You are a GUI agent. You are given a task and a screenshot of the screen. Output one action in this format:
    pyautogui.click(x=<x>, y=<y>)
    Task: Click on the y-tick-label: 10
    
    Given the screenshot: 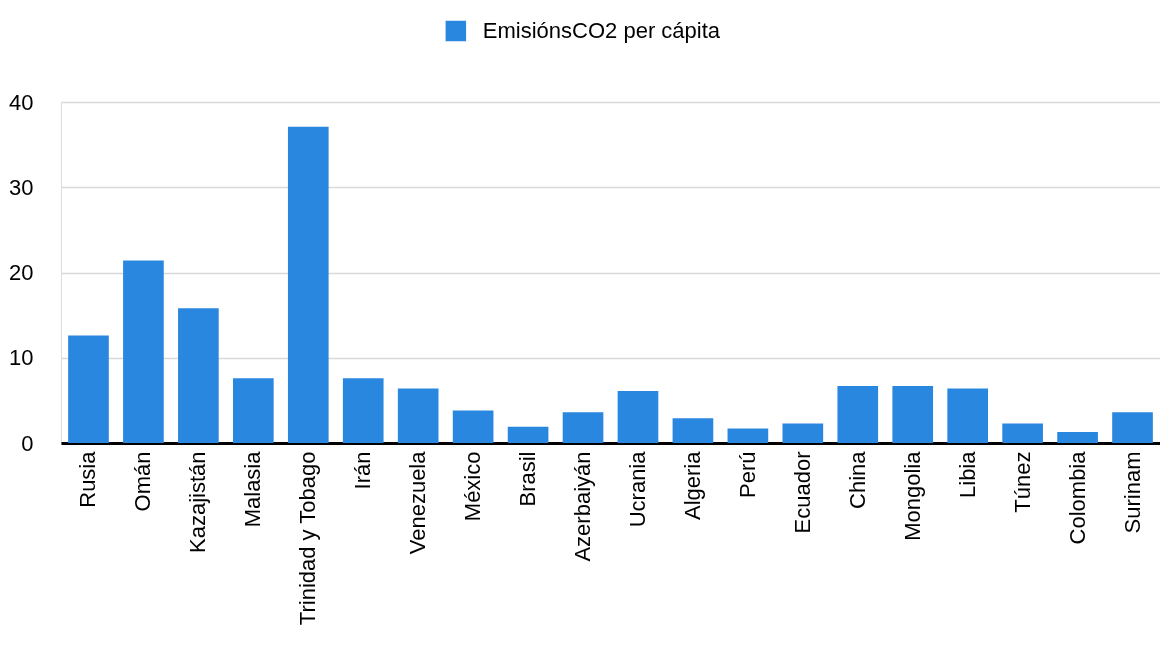 What is the action you would take?
    pyautogui.click(x=21, y=358)
    